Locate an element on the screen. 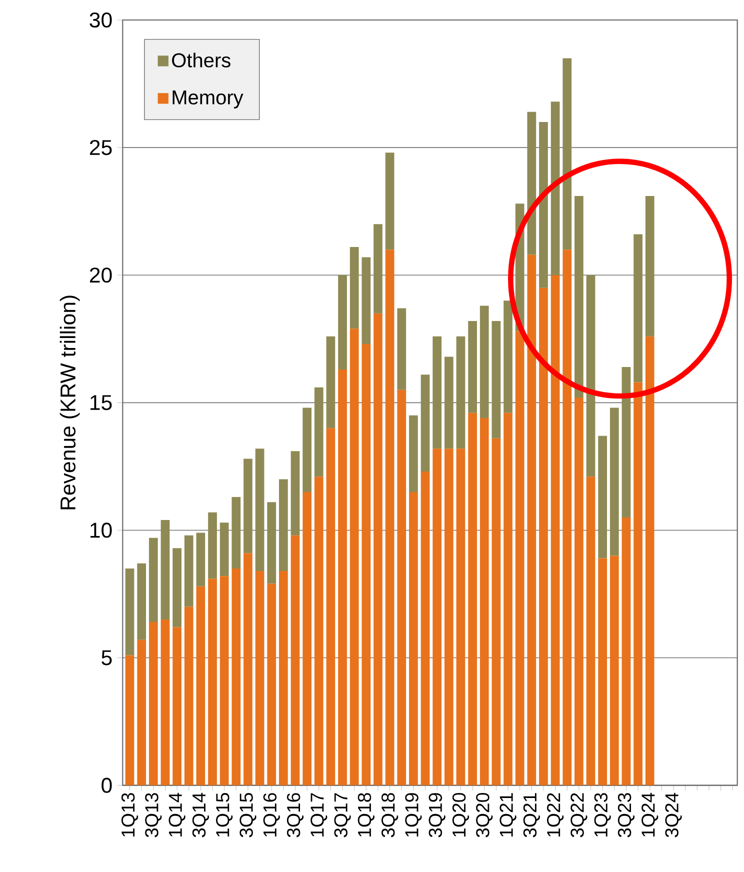 This screenshot has height=872, width=744. x-tick-label: 3Q18 is located at coordinates (390, 815).